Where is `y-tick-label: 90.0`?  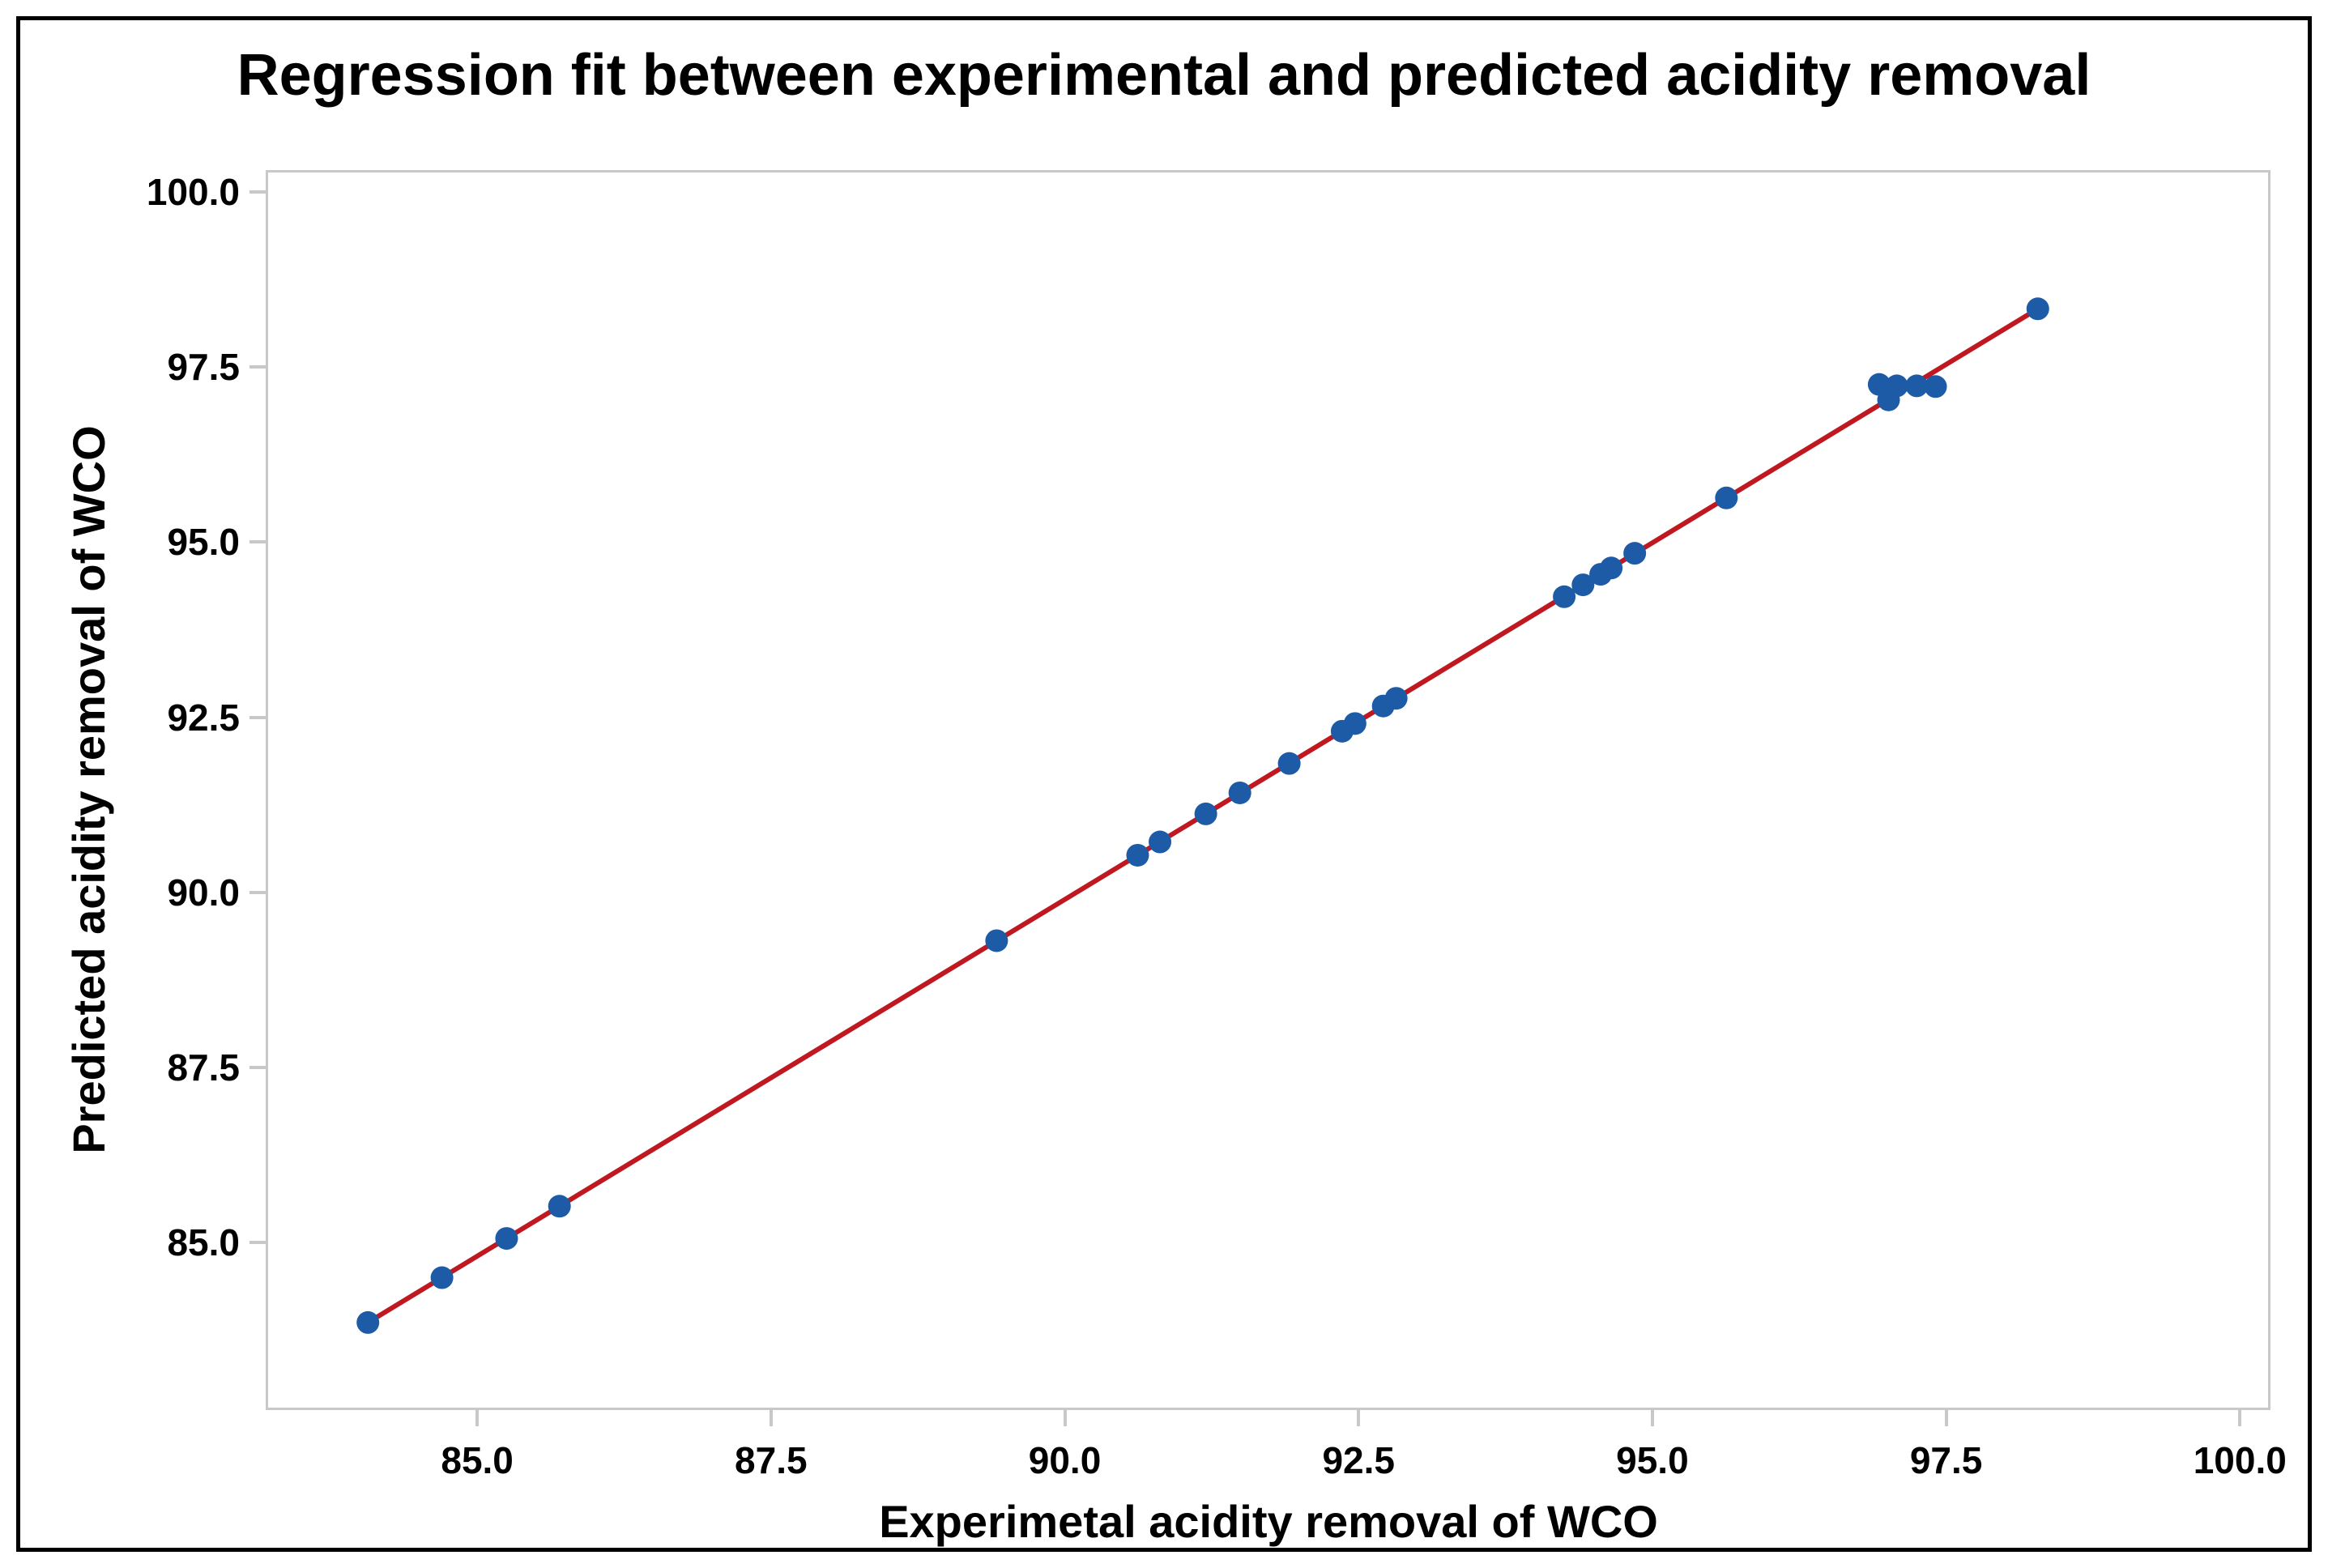
y-tick-label: 90.0 is located at coordinates (203, 892).